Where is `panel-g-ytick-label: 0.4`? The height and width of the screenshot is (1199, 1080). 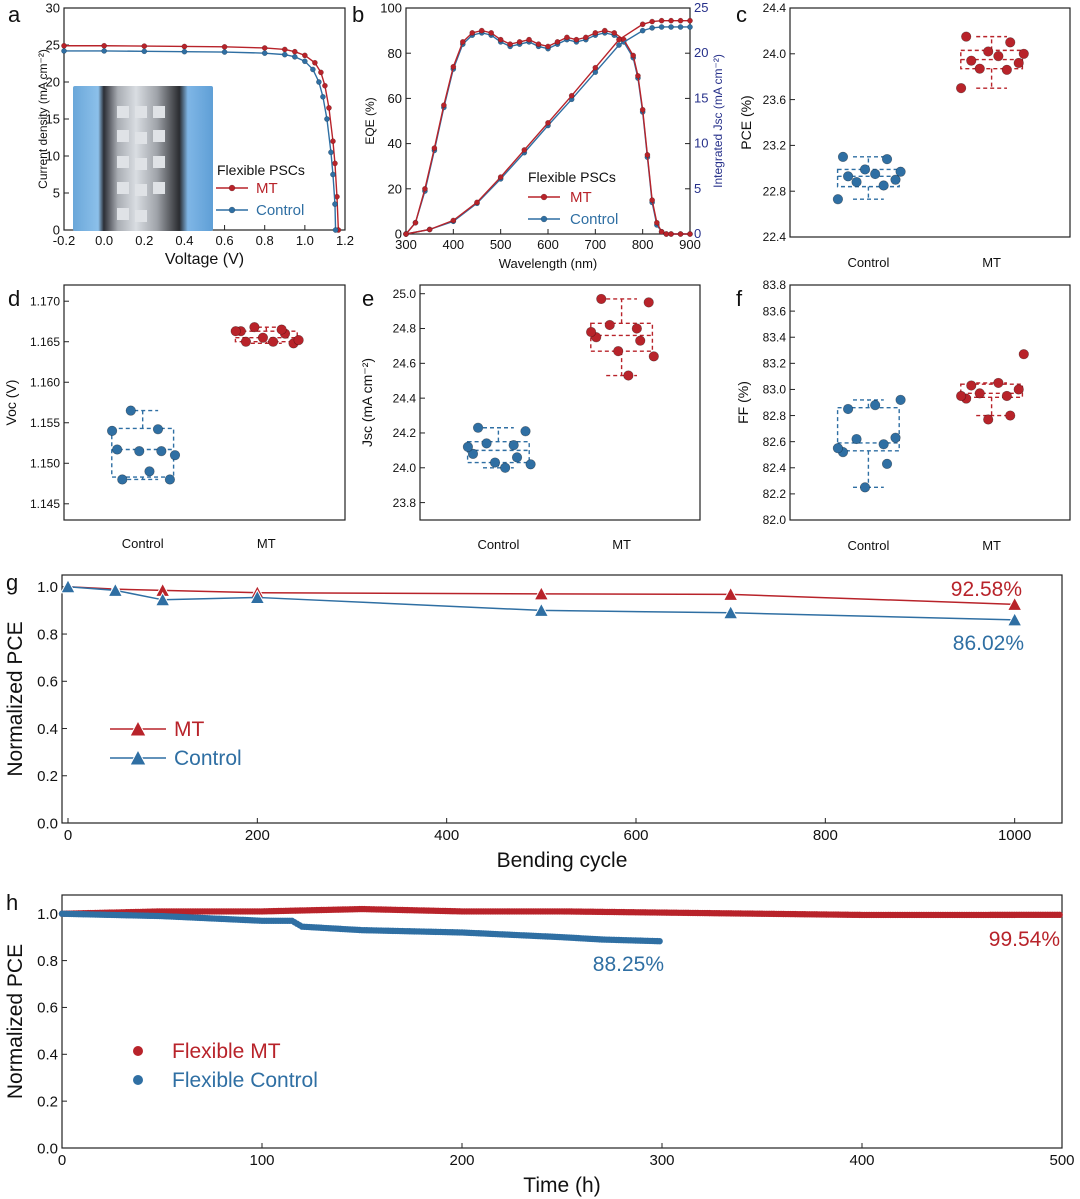 panel-g-ytick-label: 0.4 is located at coordinates (47, 729).